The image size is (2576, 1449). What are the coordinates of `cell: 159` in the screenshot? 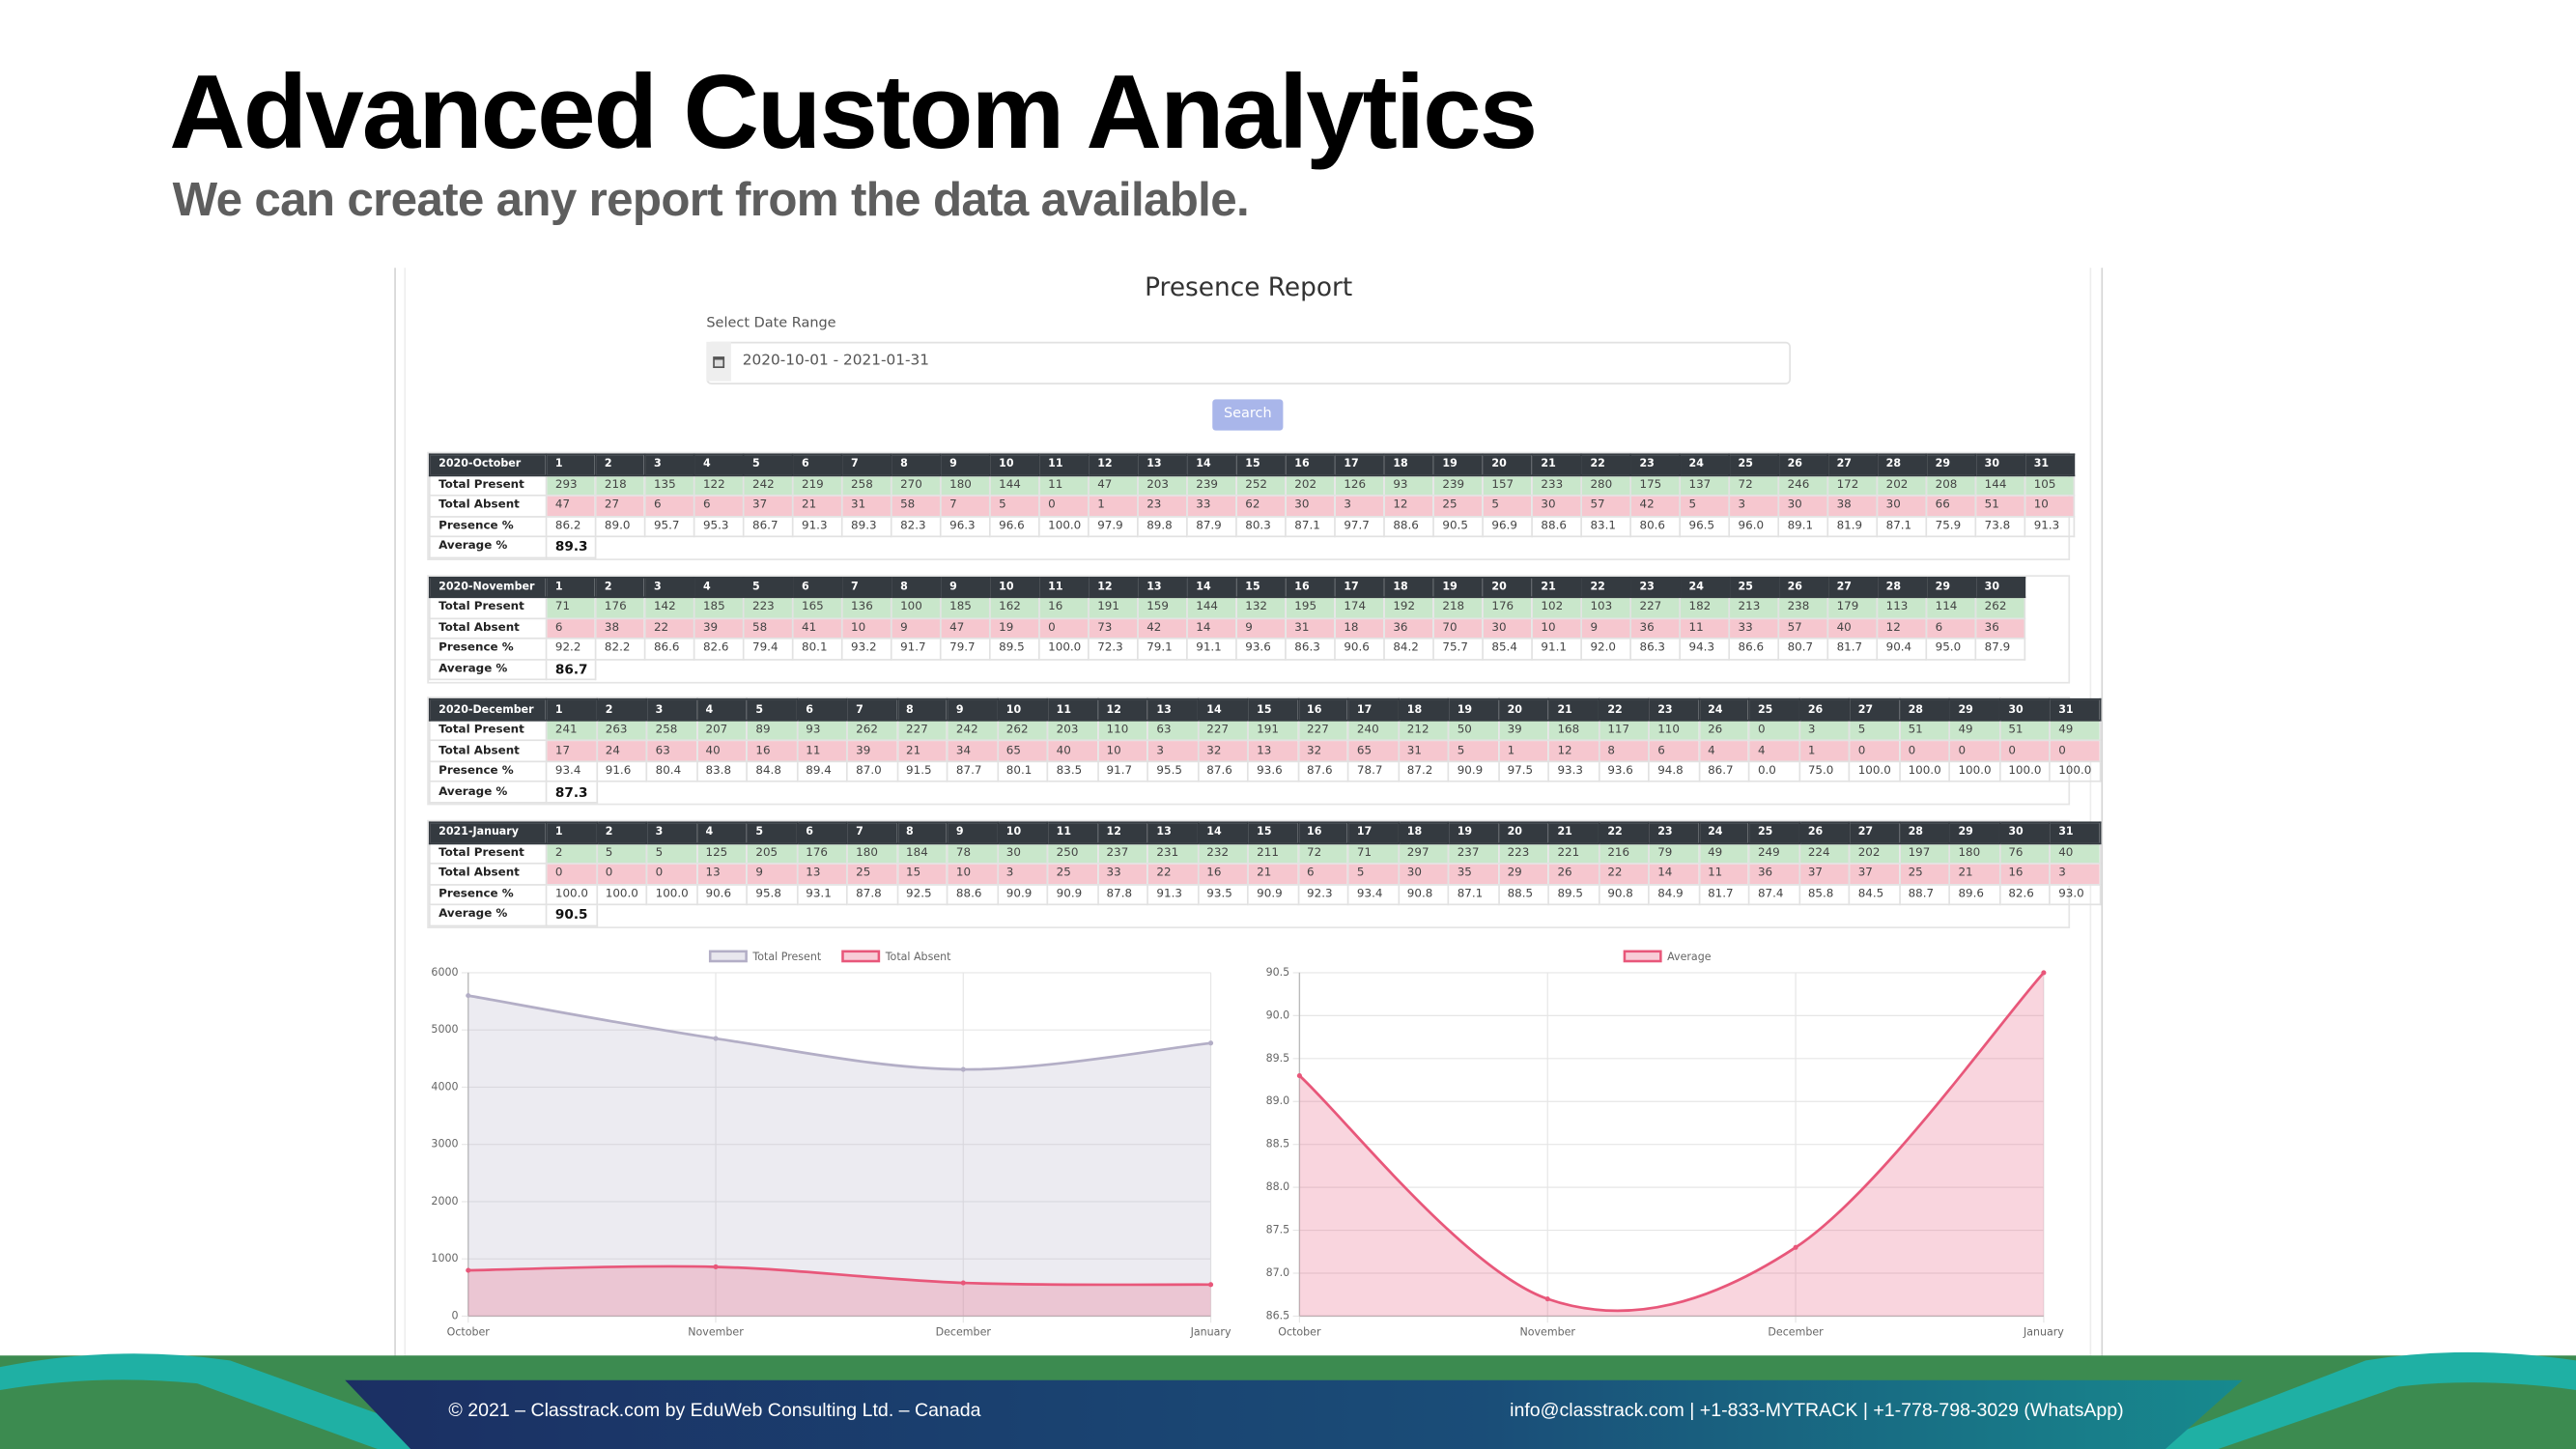 It's located at (1162, 607).